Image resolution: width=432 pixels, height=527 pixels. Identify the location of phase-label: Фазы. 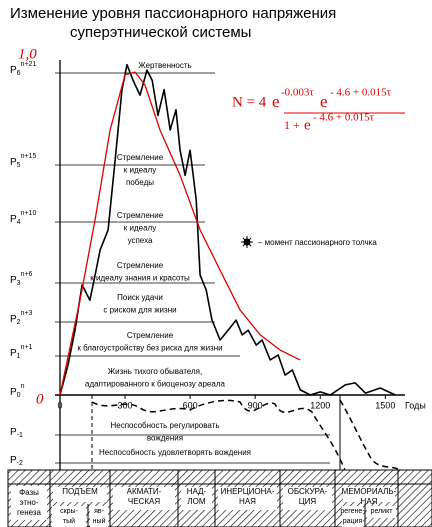
(29, 492).